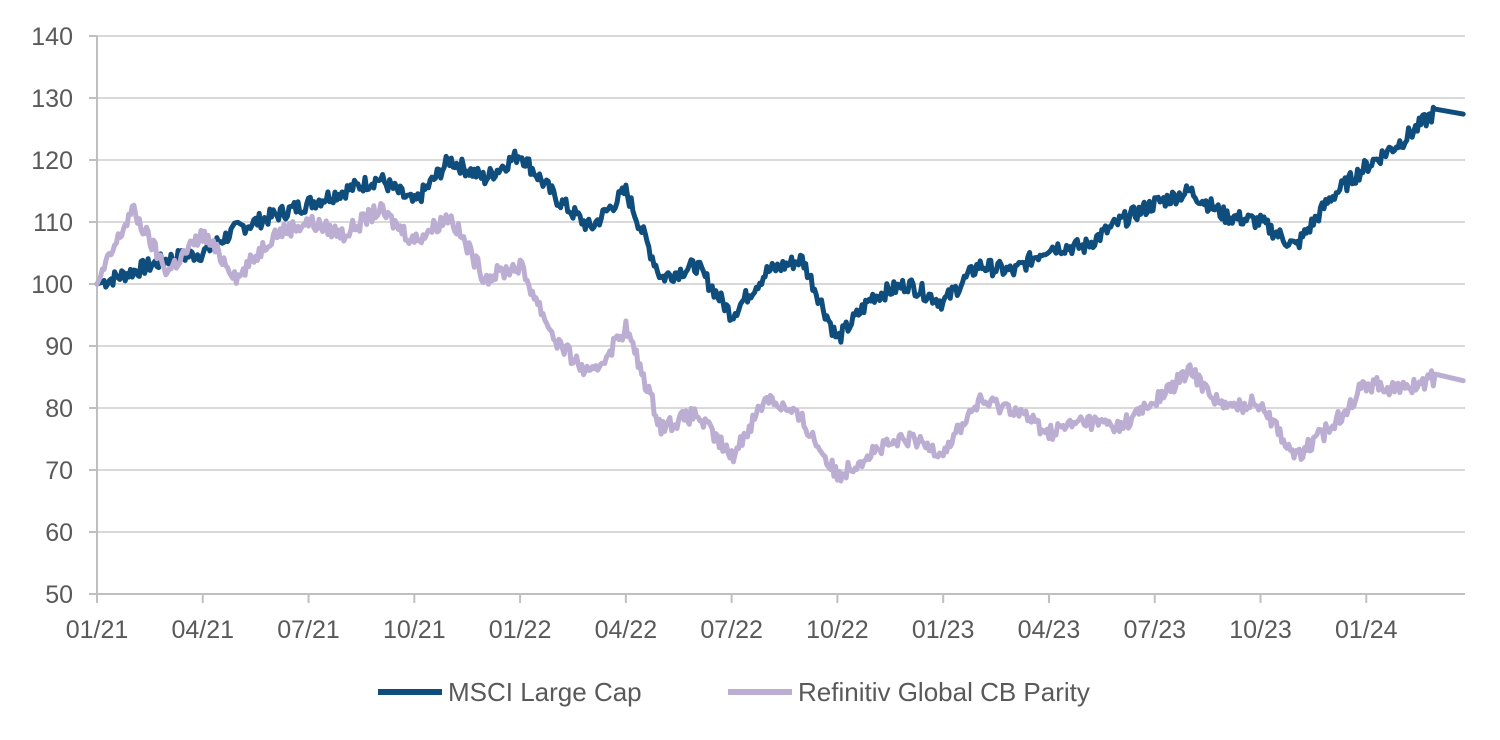 The height and width of the screenshot is (740, 1500). What do you see at coordinates (59, 409) in the screenshot?
I see `y-tick-label: 80` at bounding box center [59, 409].